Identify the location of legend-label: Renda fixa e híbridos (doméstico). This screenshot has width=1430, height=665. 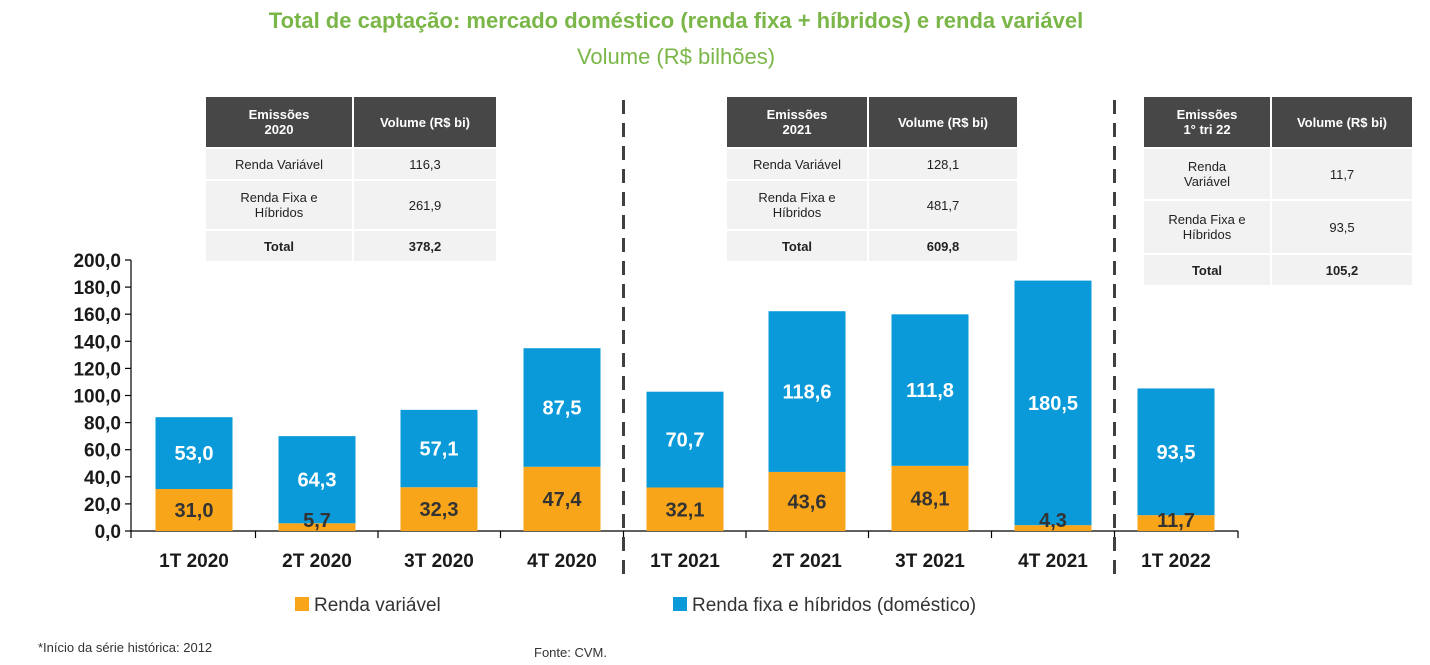
(834, 605).